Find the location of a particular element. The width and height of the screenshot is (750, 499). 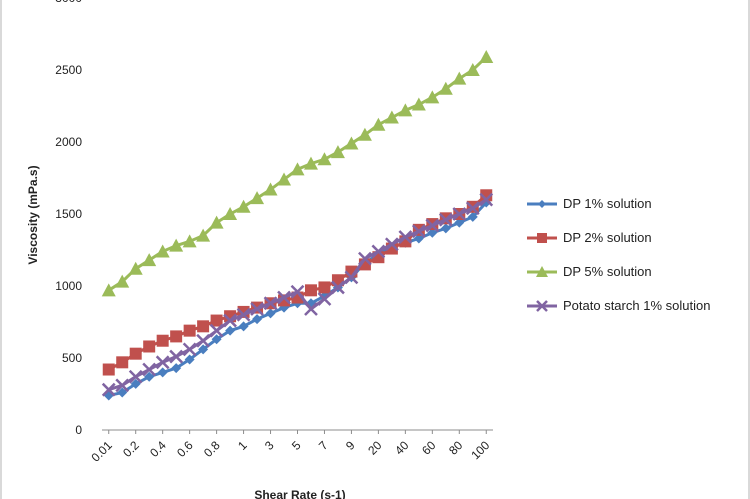

x-axis-title: Shear Rate (s-1) is located at coordinates (299, 493).